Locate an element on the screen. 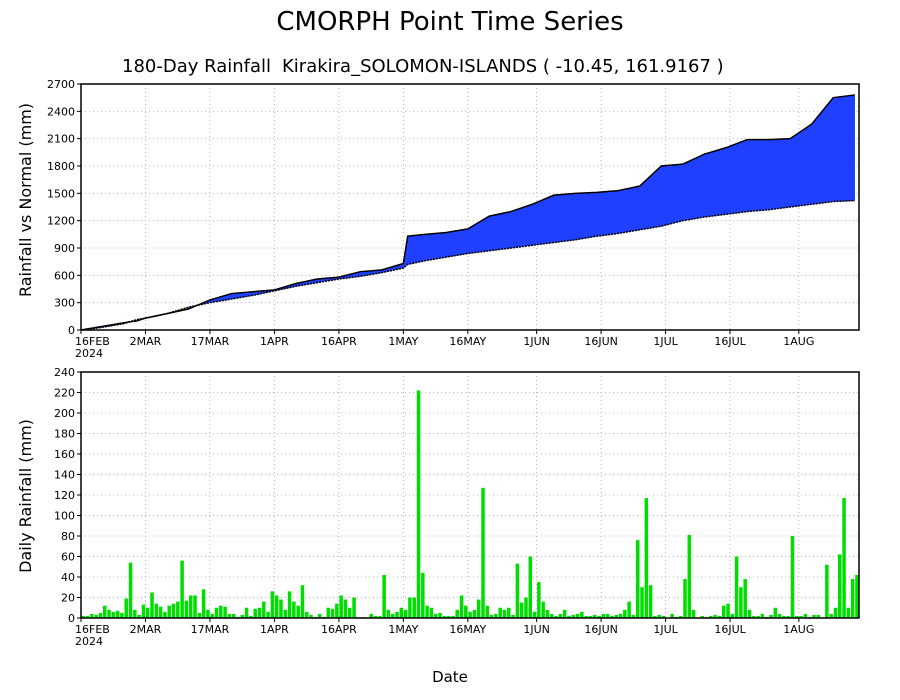 The image size is (900, 700). daily-xtick-label-0: 16FEB is located at coordinates (92, 629).